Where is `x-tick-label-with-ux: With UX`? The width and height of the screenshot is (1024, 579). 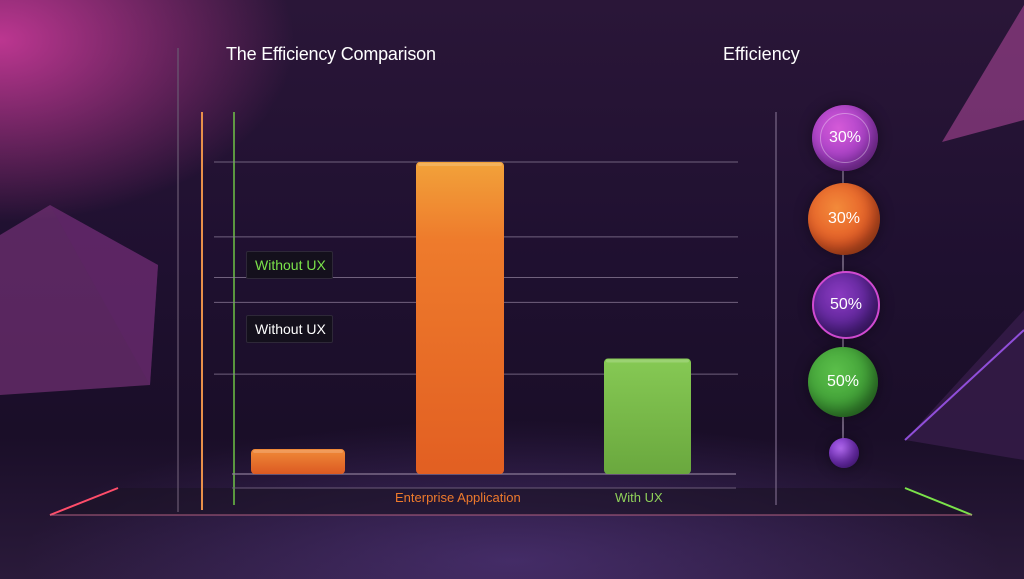 x-tick-label-with-ux: With UX is located at coordinates (639, 497).